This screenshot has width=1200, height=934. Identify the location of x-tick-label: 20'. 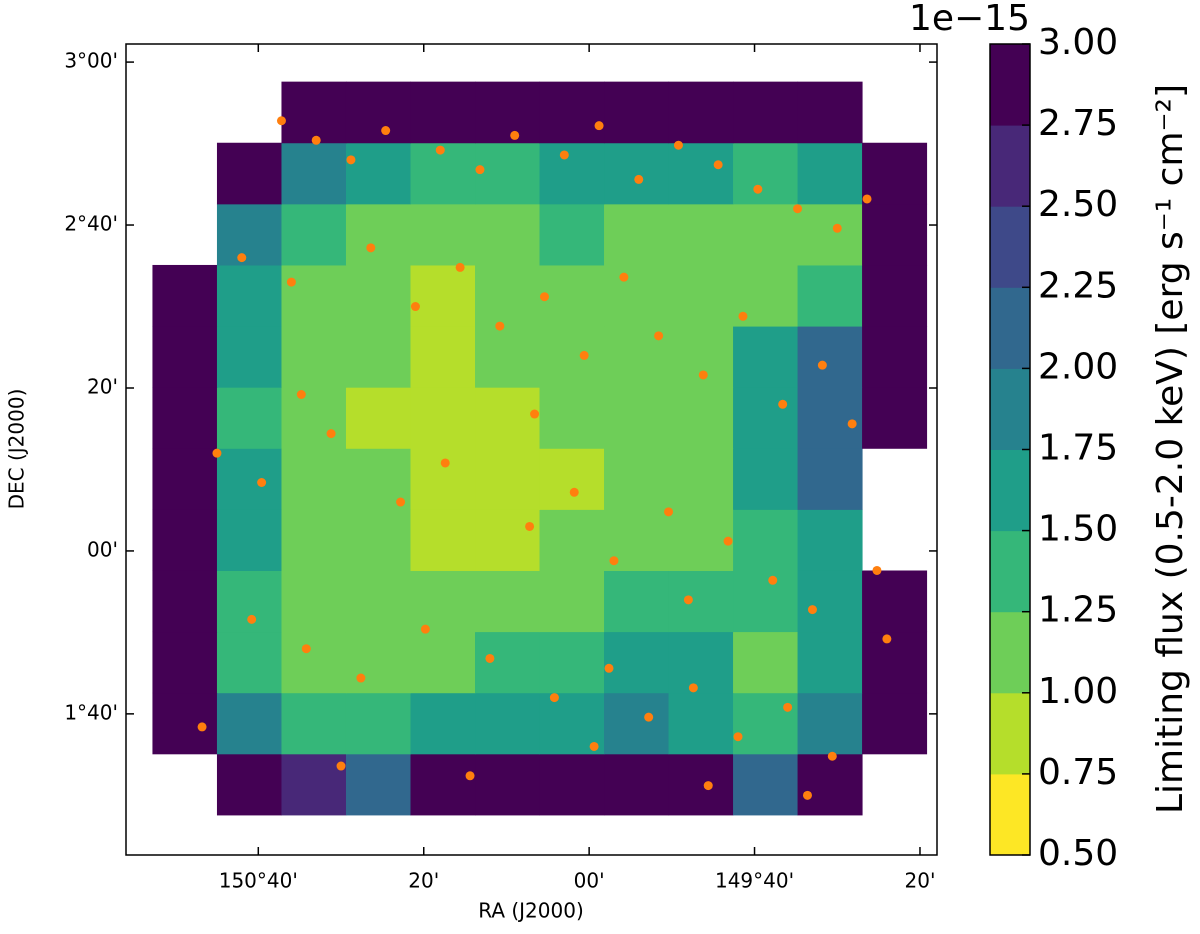
(920, 881).